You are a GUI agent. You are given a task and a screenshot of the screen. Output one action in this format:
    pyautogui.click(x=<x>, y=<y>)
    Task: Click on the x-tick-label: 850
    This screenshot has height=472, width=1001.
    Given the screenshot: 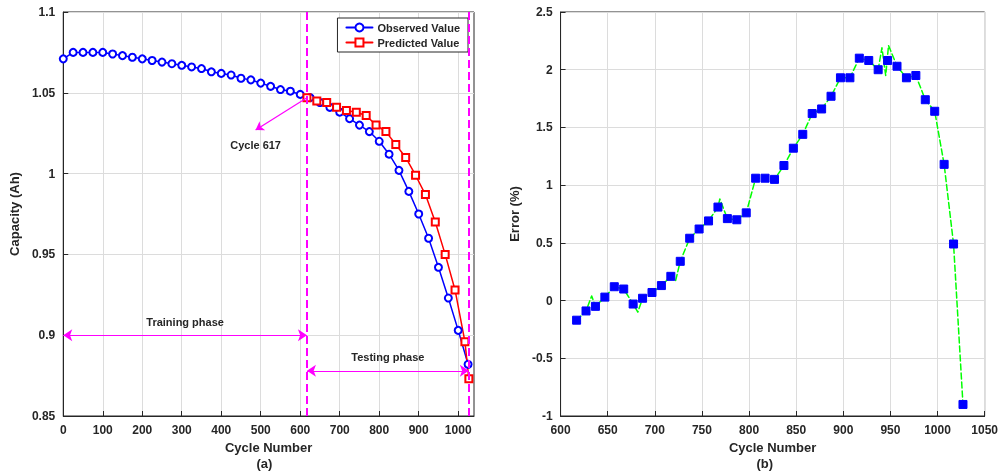 What is the action you would take?
    pyautogui.click(x=796, y=430)
    